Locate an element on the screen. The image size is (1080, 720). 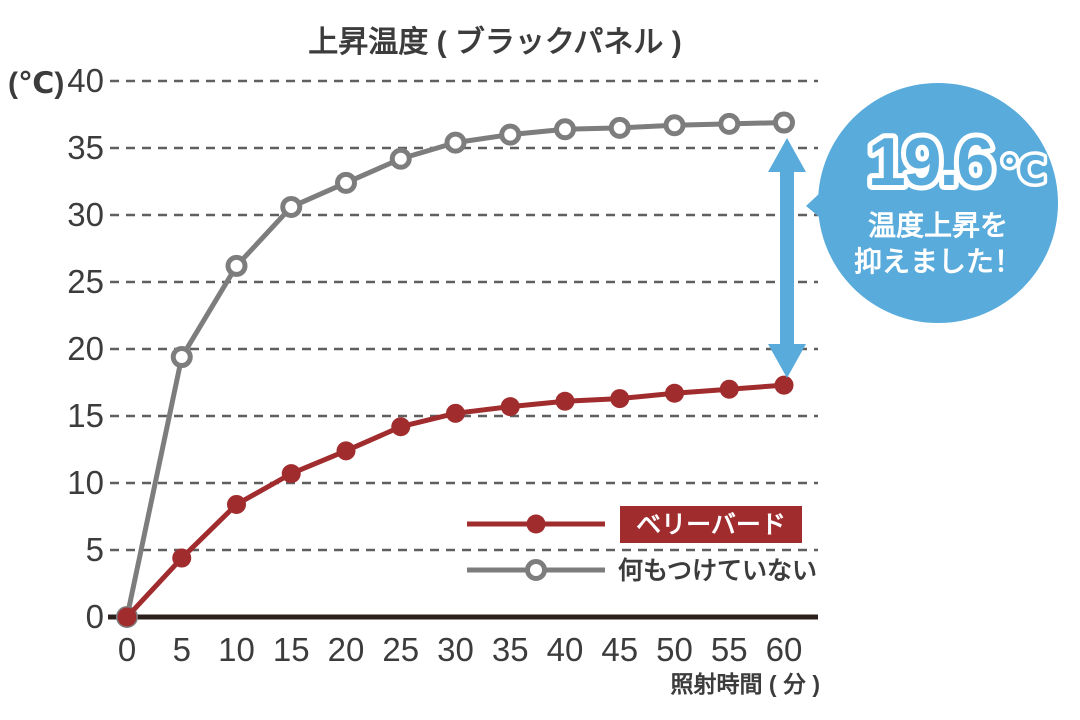
x-tick-label-15: 15 is located at coordinates (291, 649).